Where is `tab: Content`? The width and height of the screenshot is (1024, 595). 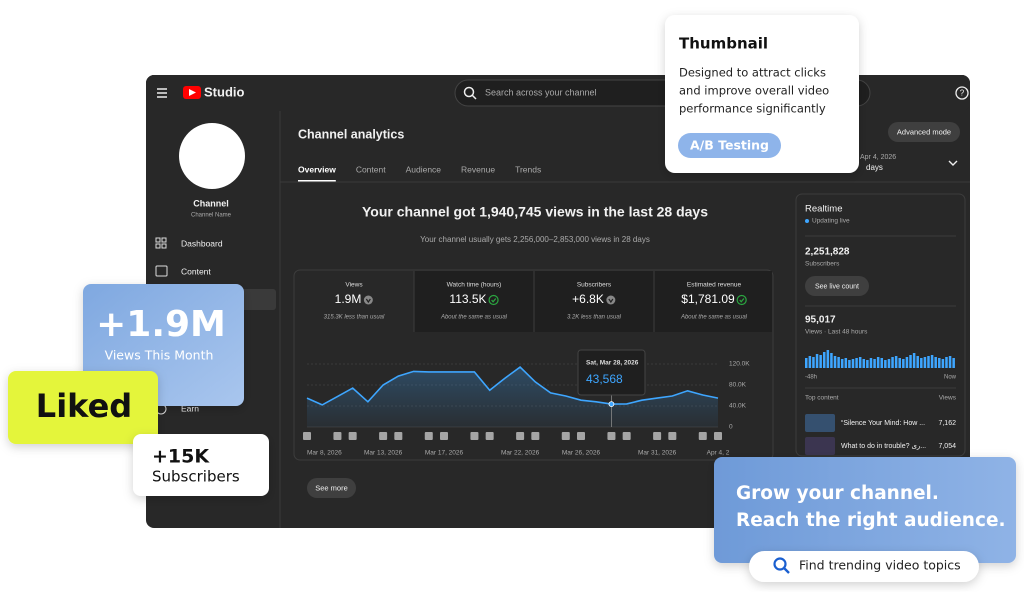
tab: Content is located at coordinates (371, 169).